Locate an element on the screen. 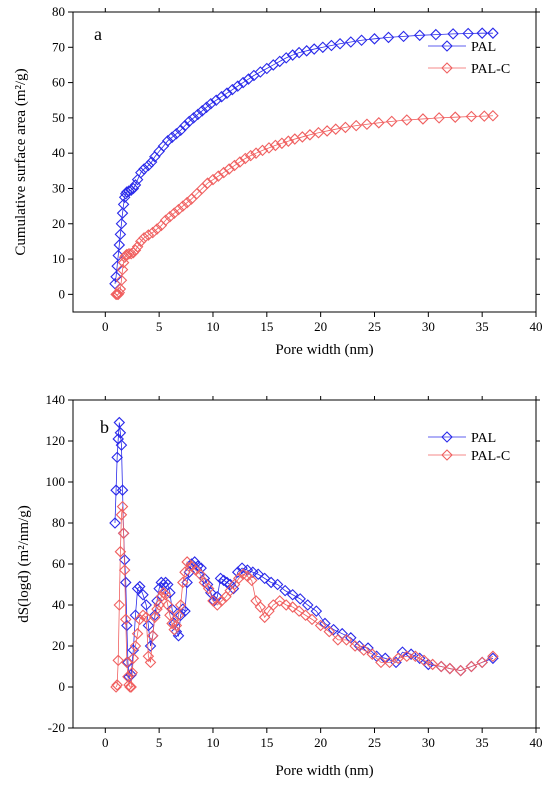 This screenshot has height=788, width=550. x-tick-label: 20 is located at coordinates (320, 326).